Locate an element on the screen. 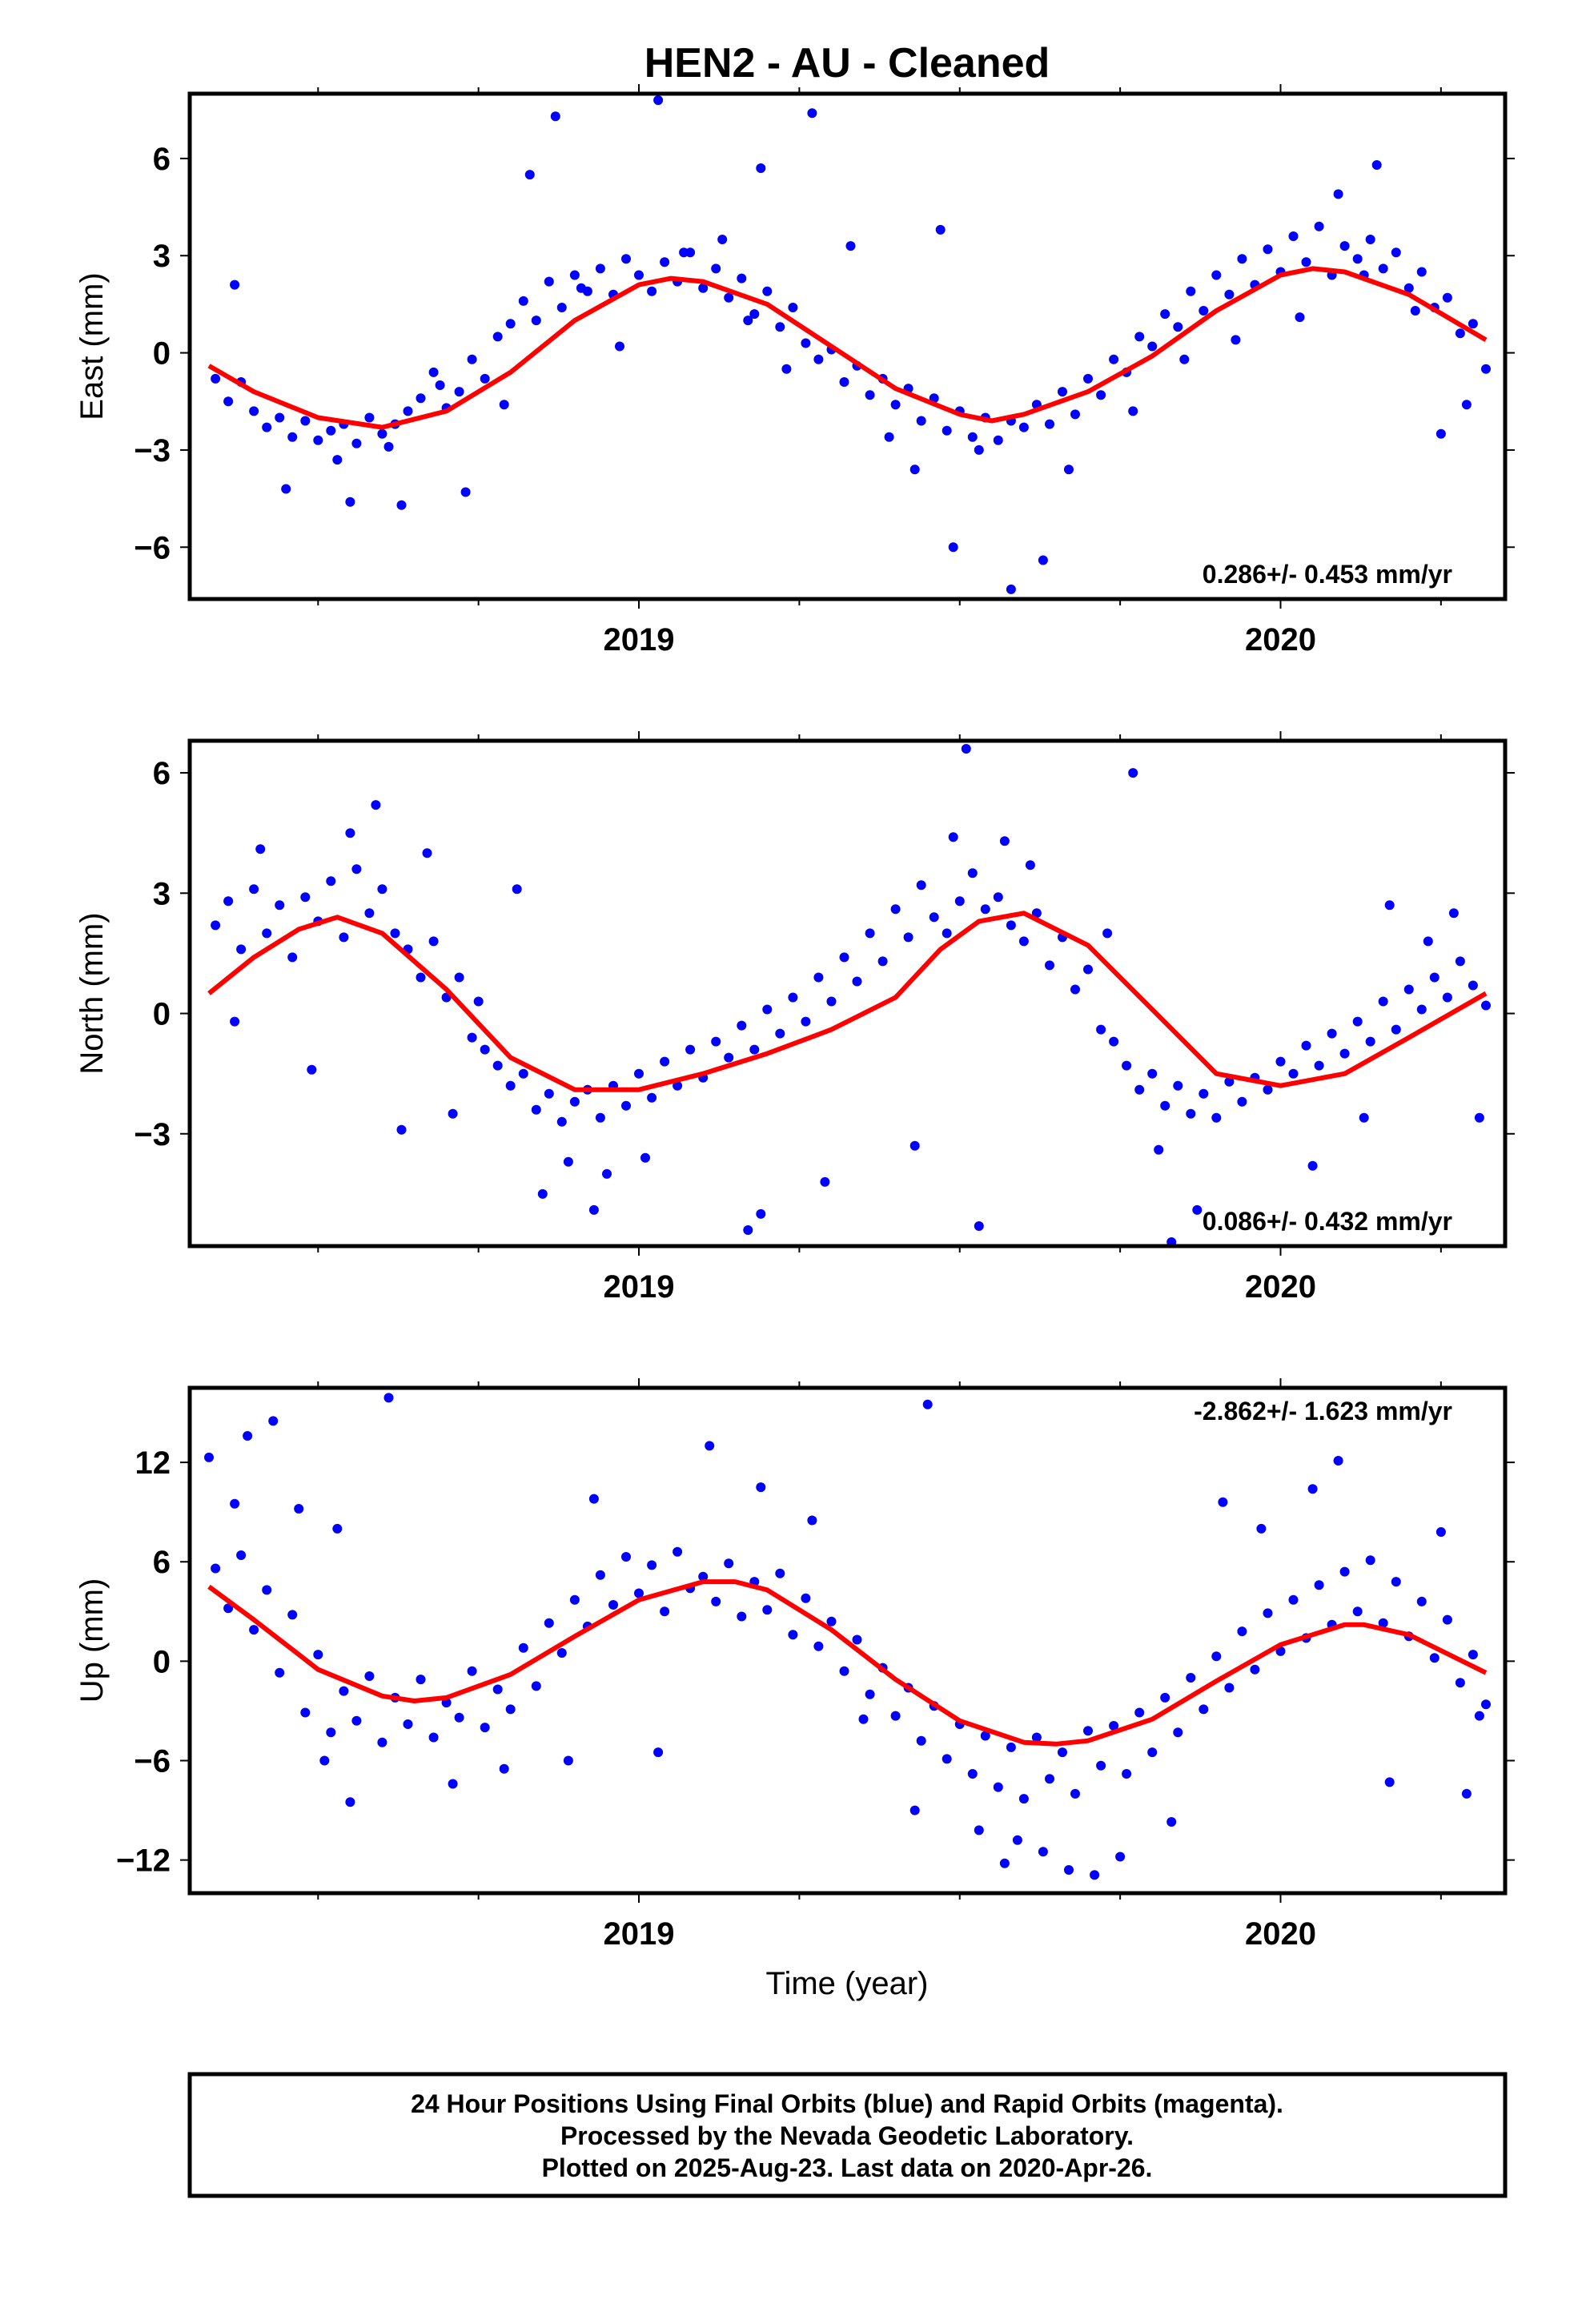 This screenshot has width=1582, height=2324. x-tick-label: 2019 is located at coordinates (639, 1934).